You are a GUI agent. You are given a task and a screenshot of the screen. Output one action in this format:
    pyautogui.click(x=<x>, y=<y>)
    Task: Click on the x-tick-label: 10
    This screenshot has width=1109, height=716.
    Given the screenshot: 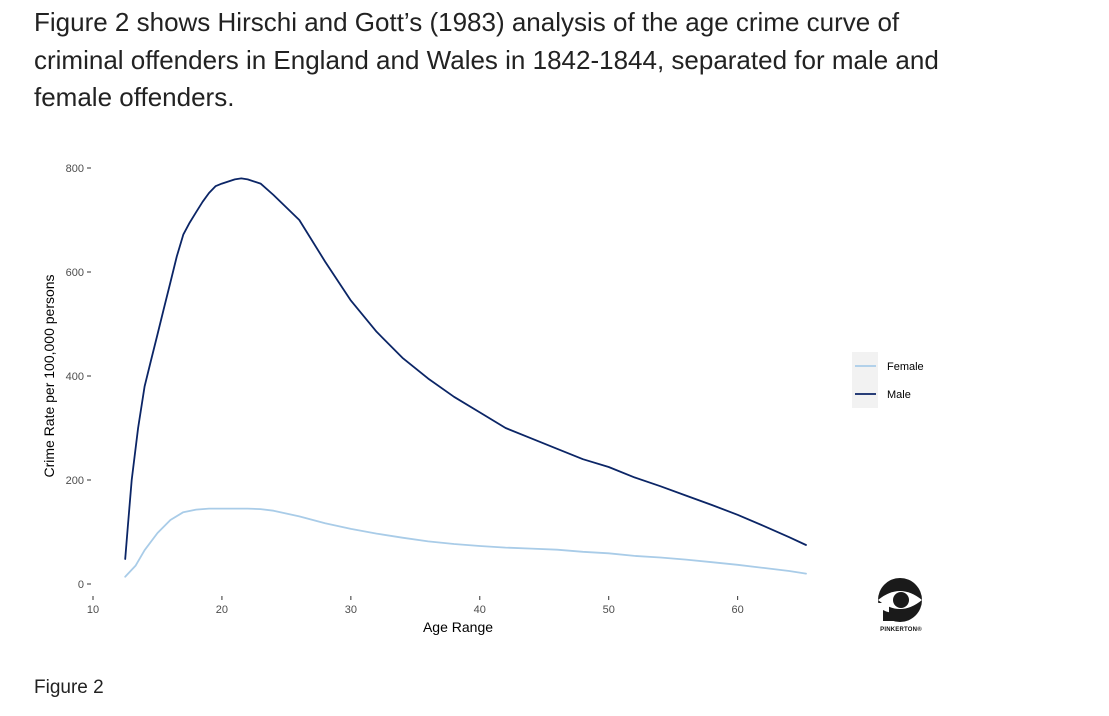 What is the action you would take?
    pyautogui.click(x=93, y=610)
    